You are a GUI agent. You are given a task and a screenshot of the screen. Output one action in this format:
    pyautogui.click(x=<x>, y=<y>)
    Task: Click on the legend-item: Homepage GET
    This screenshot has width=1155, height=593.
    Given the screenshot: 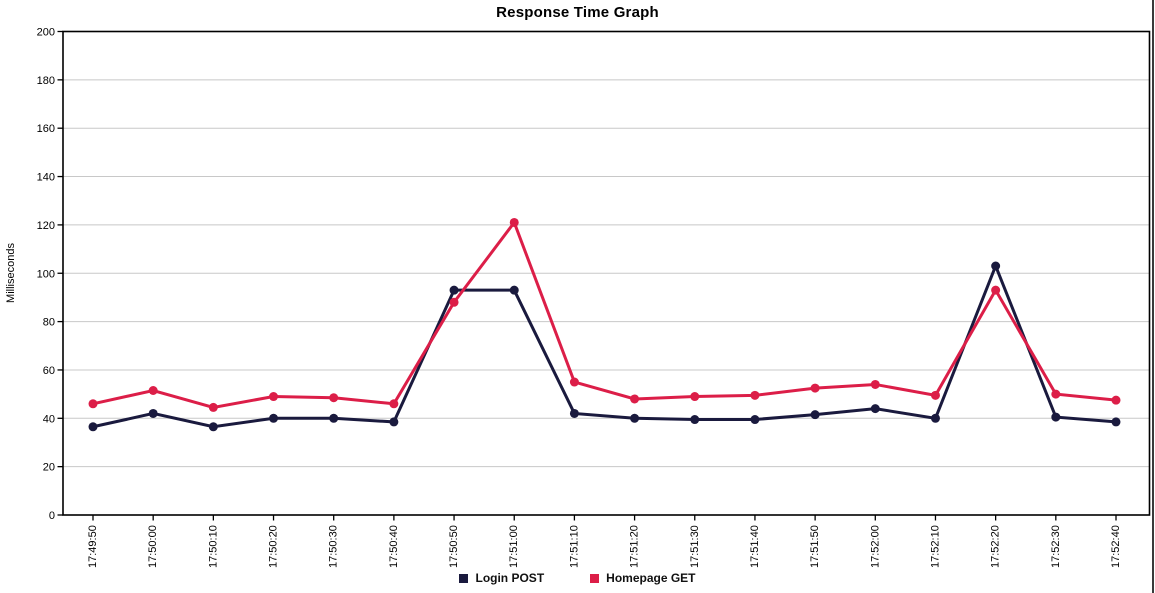 What is the action you would take?
    pyautogui.click(x=643, y=578)
    